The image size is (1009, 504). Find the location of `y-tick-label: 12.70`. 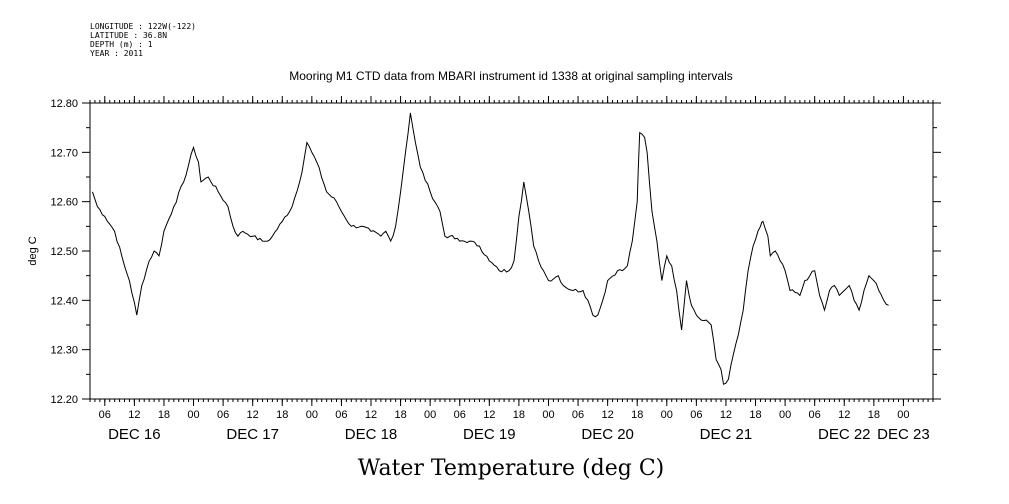

y-tick-label: 12.70 is located at coordinates (64, 153).